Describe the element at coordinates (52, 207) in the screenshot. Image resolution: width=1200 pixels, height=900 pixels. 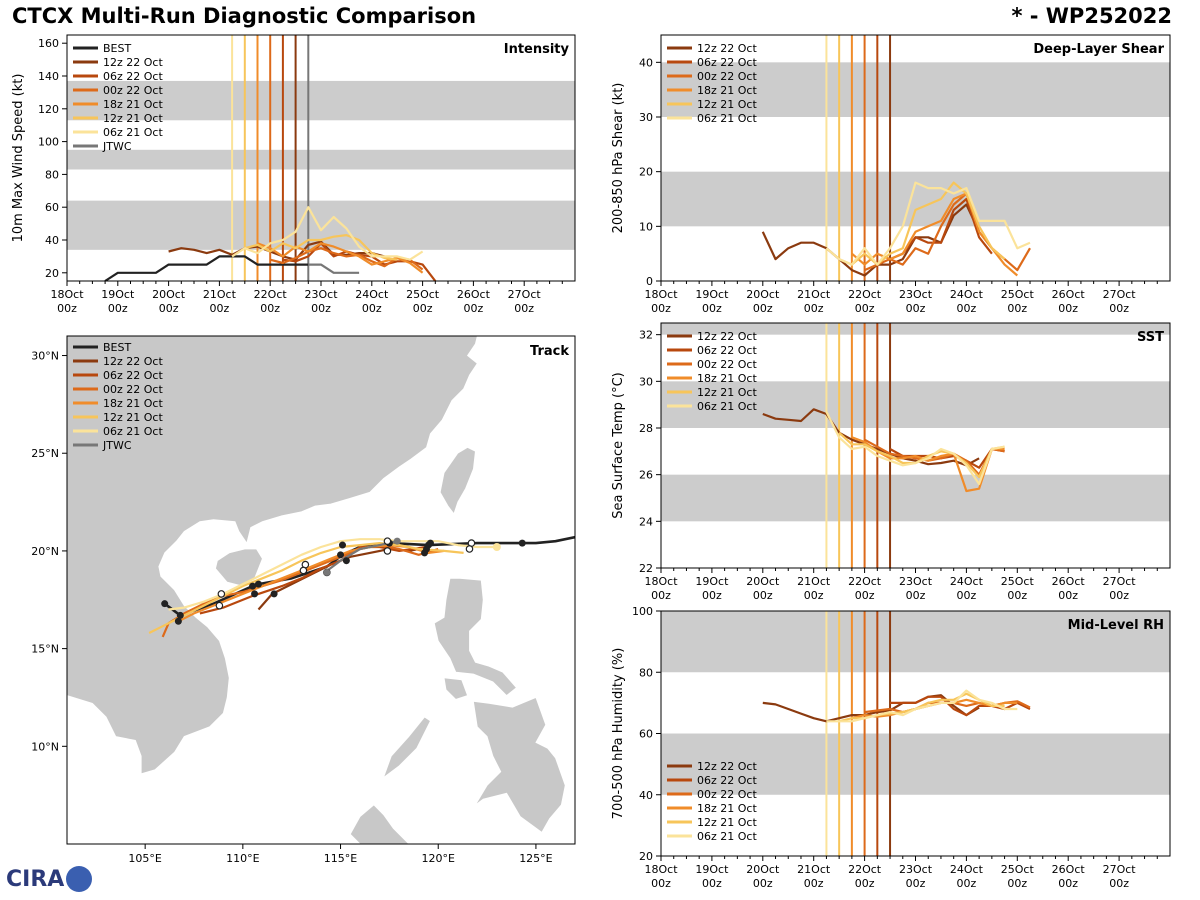
I see `y-tick-label: 60` at that location.